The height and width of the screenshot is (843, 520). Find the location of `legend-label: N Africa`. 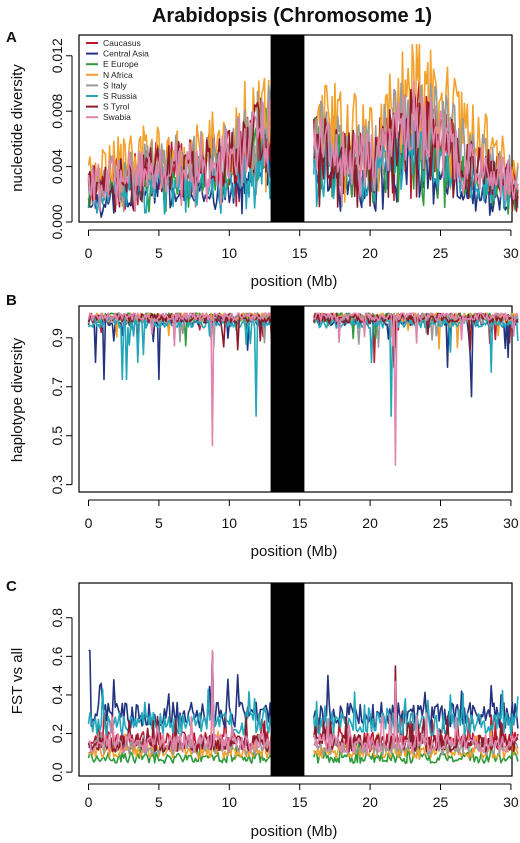

legend-label: N Africa is located at coordinates (118, 75).